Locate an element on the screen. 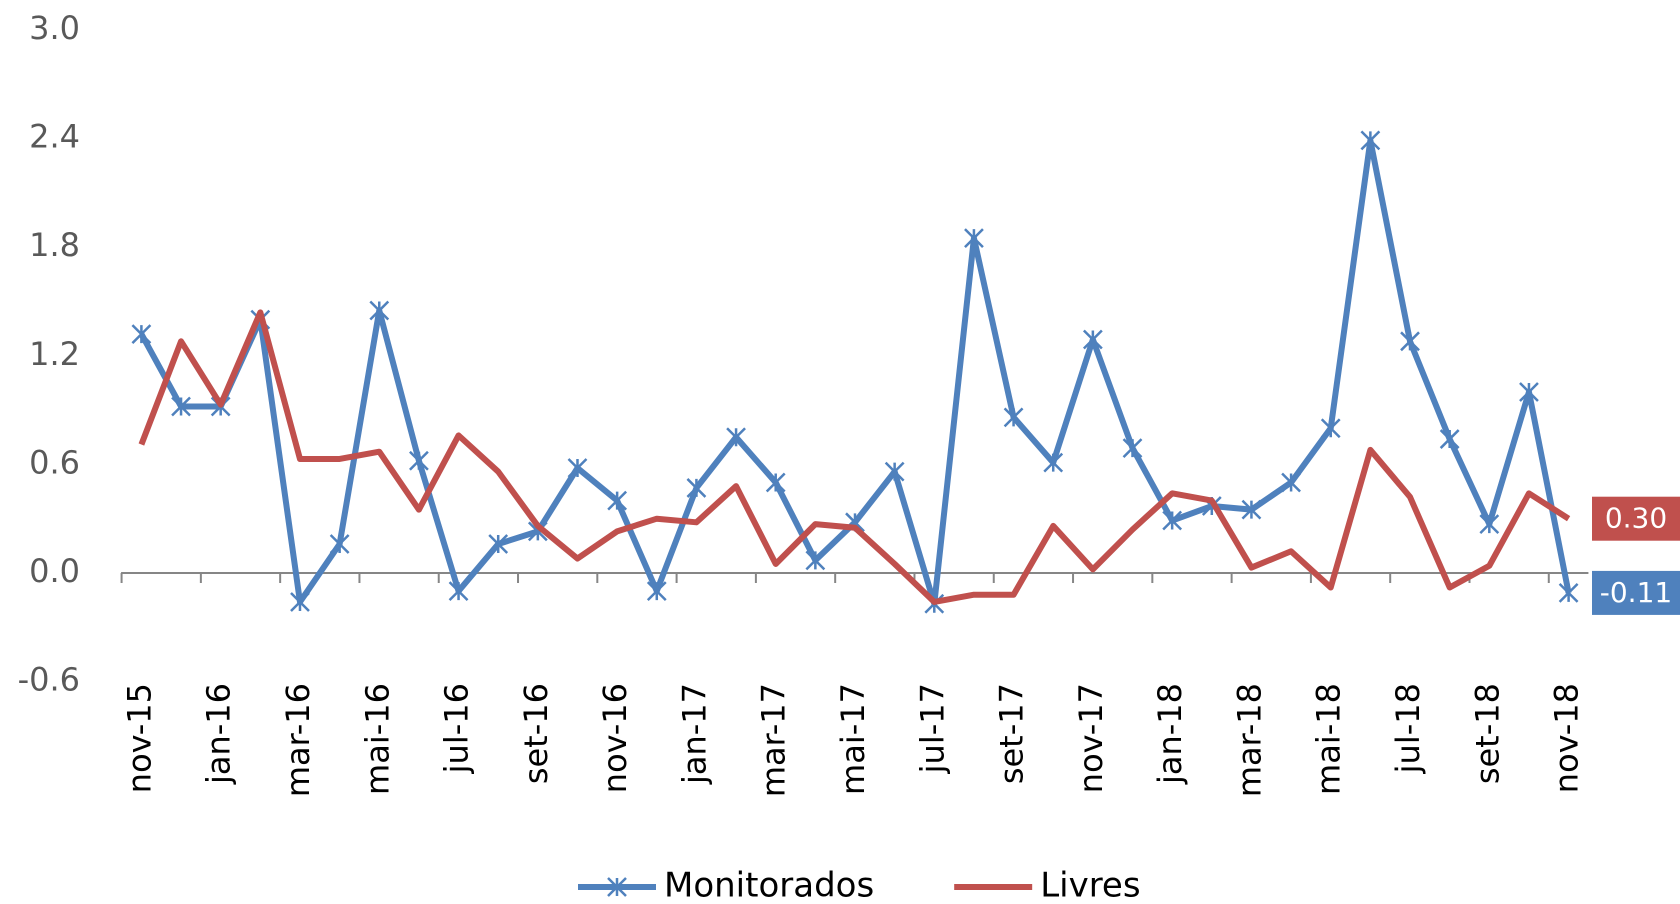 Image resolution: width=1680 pixels, height=904 pixels. value-label: 0.30 is located at coordinates (1636, 518).